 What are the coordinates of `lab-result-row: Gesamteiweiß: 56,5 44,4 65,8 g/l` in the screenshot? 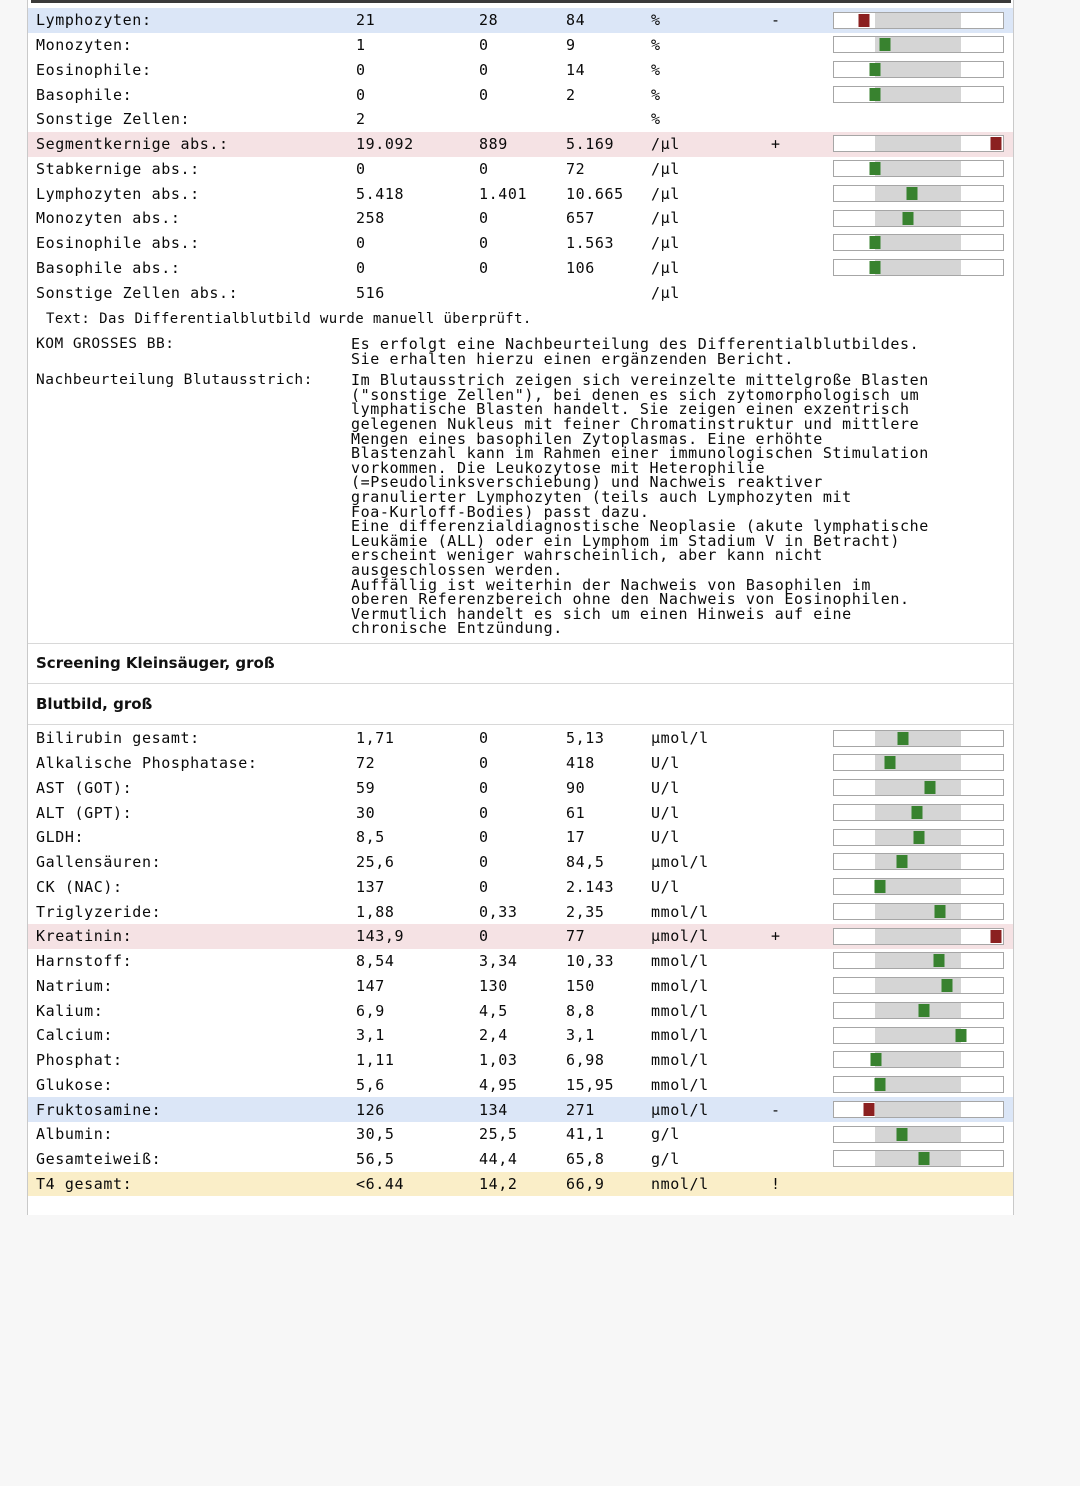 It's located at (520, 1159).